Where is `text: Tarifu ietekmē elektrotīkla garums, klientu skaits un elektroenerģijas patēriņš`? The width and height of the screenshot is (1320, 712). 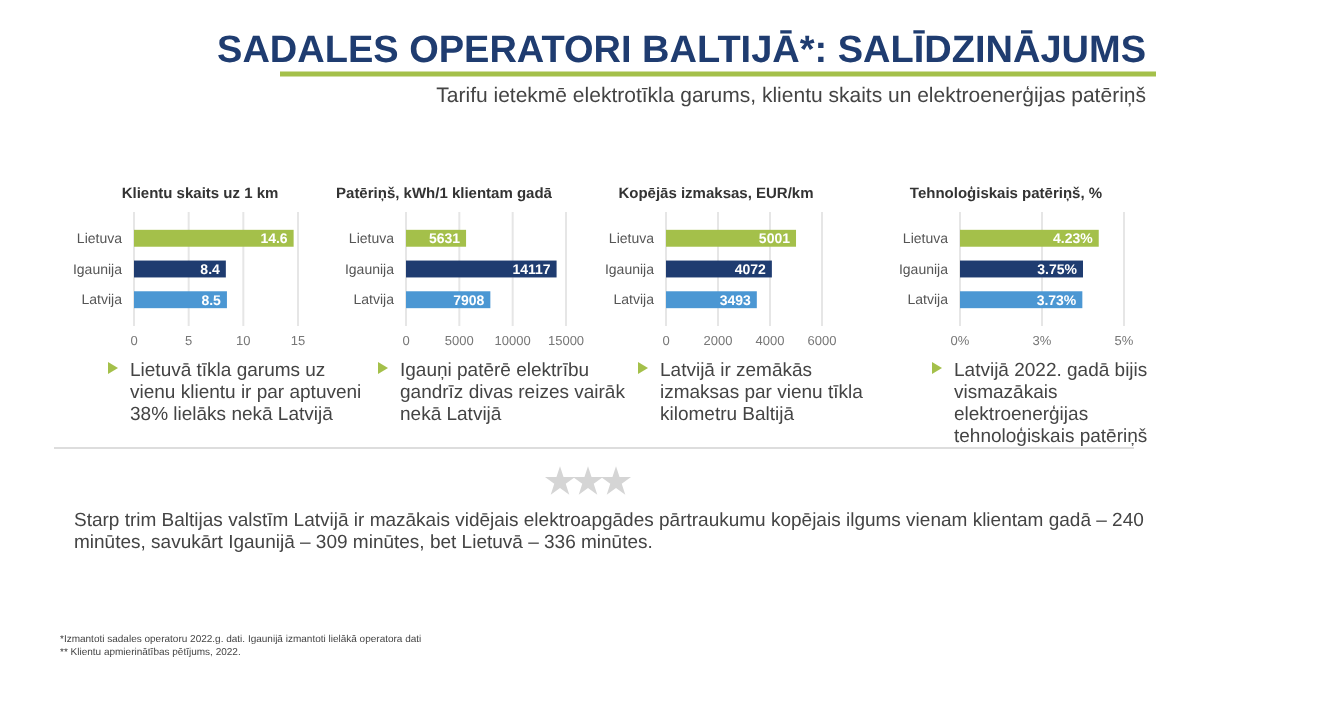
text: Tarifu ietekmē elektrotīkla garums, klientu skaits un elektroenerģijas patēriņš is located at coordinates (791, 96).